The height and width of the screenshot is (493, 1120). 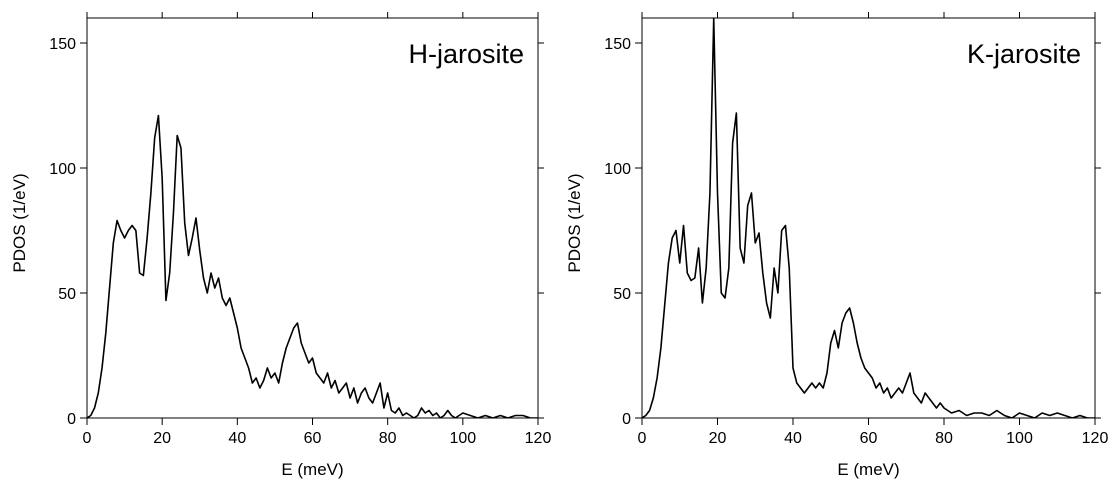 What do you see at coordinates (1024, 54) in the screenshot?
I see `panel-title: K-jarosite` at bounding box center [1024, 54].